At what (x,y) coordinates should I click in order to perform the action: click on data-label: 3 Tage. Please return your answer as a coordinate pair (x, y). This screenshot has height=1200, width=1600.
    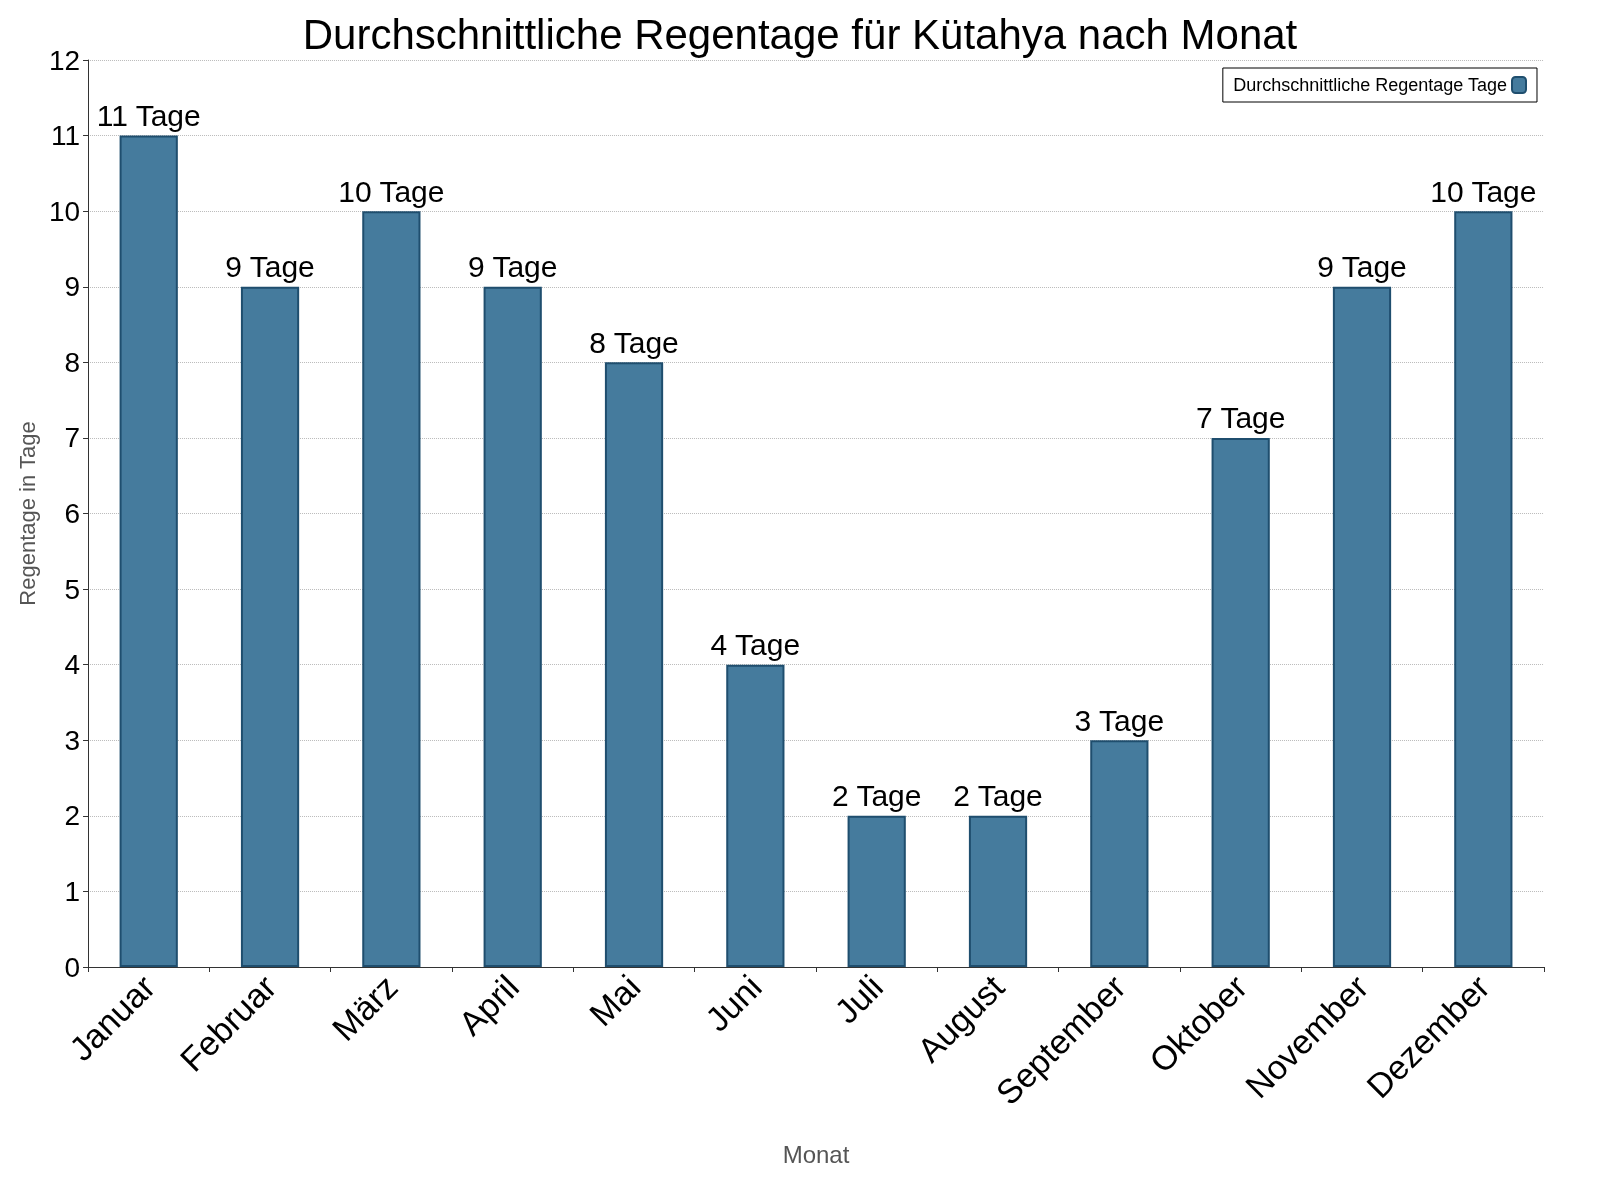
    Looking at the image, I should click on (1119, 720).